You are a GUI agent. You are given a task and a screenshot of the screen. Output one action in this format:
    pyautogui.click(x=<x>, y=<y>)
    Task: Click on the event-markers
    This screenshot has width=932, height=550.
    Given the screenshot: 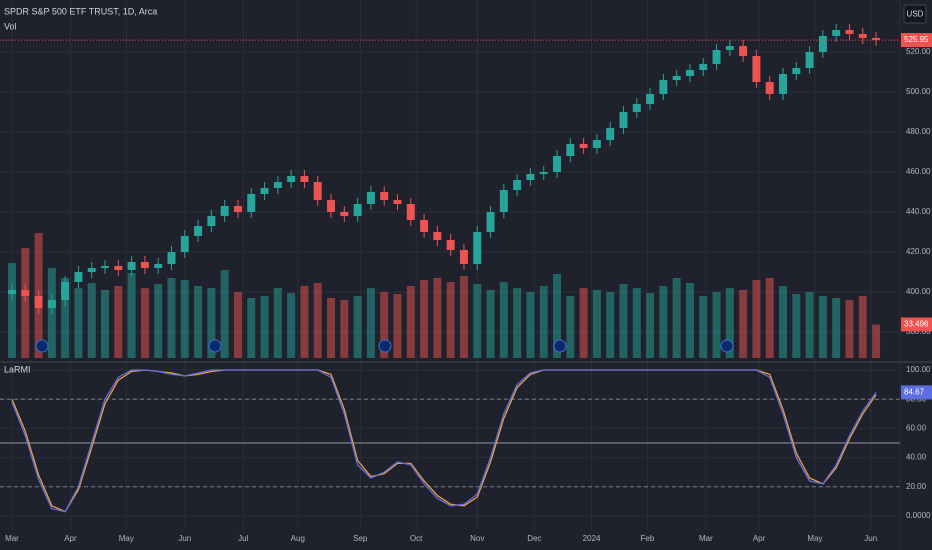 What is the action you would take?
    pyautogui.click(x=384, y=346)
    